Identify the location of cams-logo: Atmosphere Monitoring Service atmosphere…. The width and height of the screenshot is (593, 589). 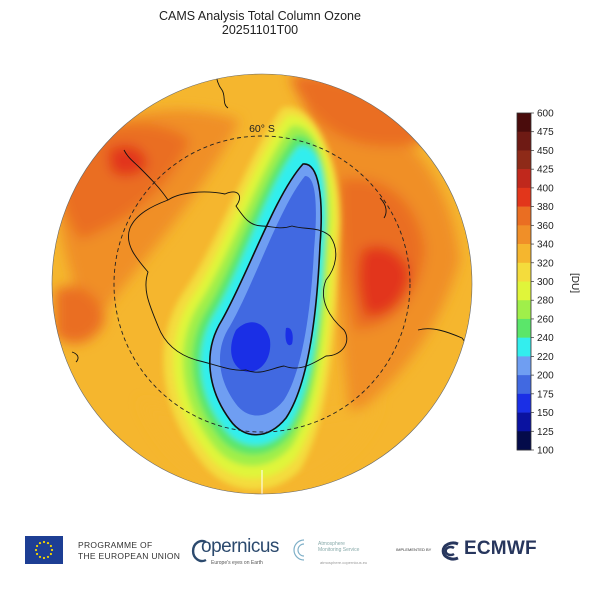
(342, 553).